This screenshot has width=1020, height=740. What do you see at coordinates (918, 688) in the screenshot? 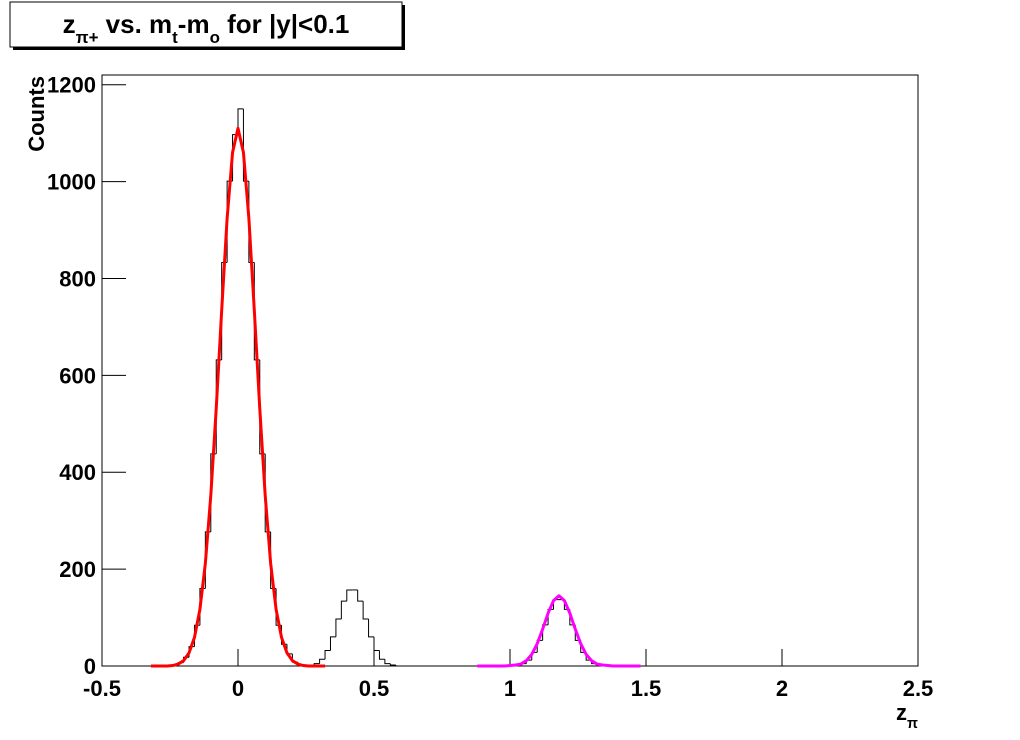
I see `x-tick-label: 2.5` at bounding box center [918, 688].